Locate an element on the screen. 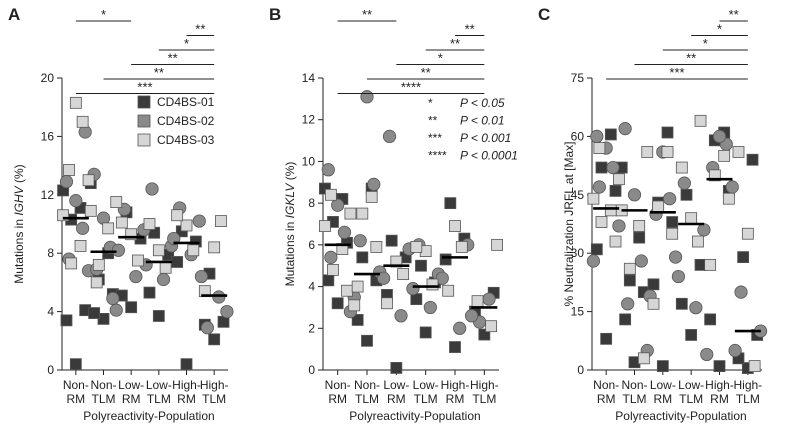 This screenshot has width=800, height=431. pvalue-stars: ** is located at coordinates (433, 121).